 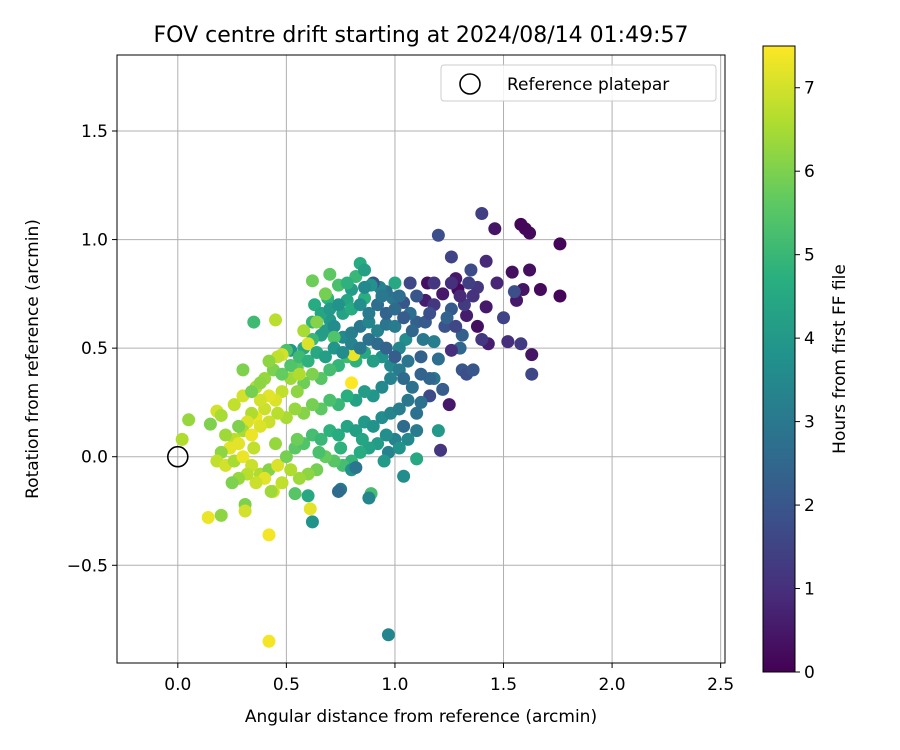 I want to click on legend-label: Reference platepar, so click(x=588, y=85).